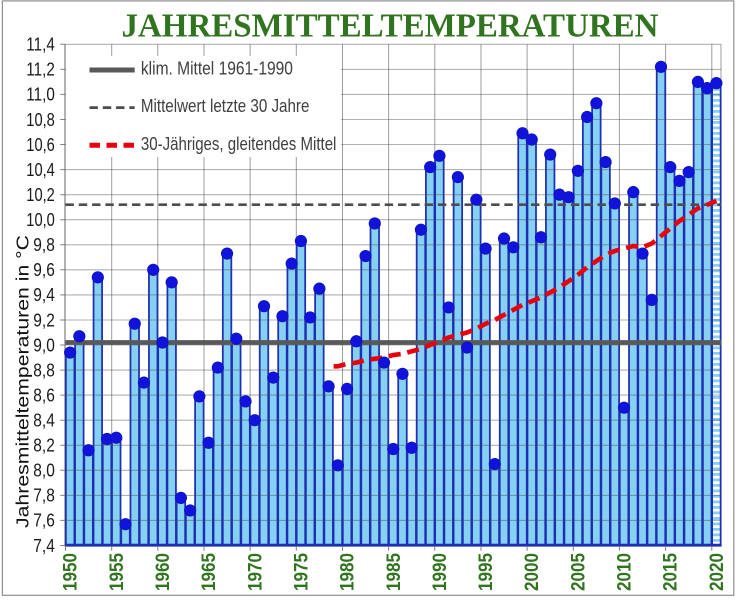 The width and height of the screenshot is (736, 602). What do you see at coordinates (44, 295) in the screenshot?
I see `svg-text: 9,4` at bounding box center [44, 295].